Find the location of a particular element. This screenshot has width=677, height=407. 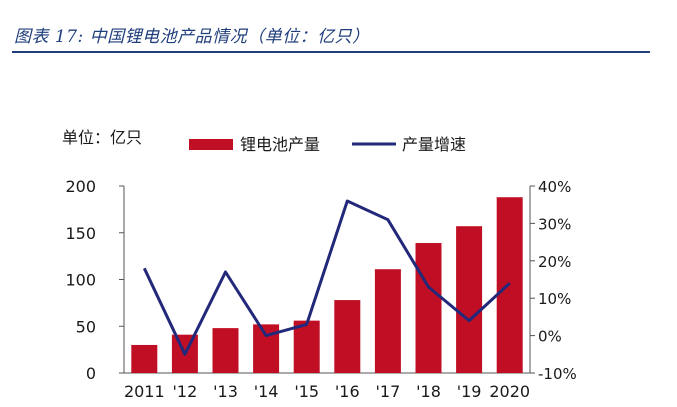

x-tick-label: 2011 is located at coordinates (144, 391).